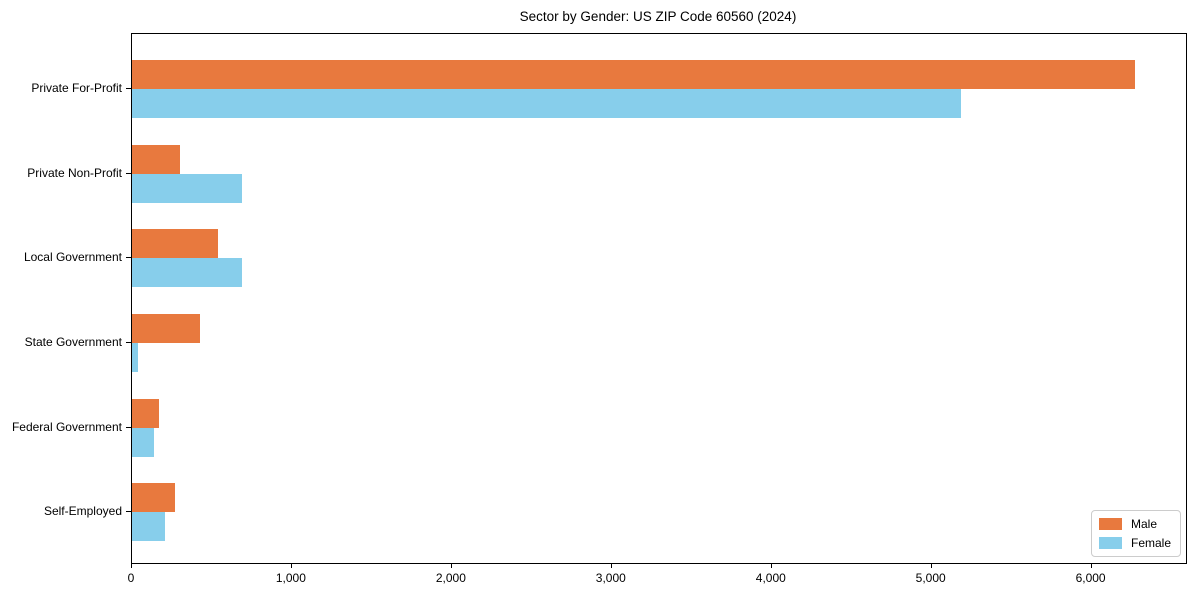  I want to click on x-tick-label-3000: 3,000, so click(610, 578).